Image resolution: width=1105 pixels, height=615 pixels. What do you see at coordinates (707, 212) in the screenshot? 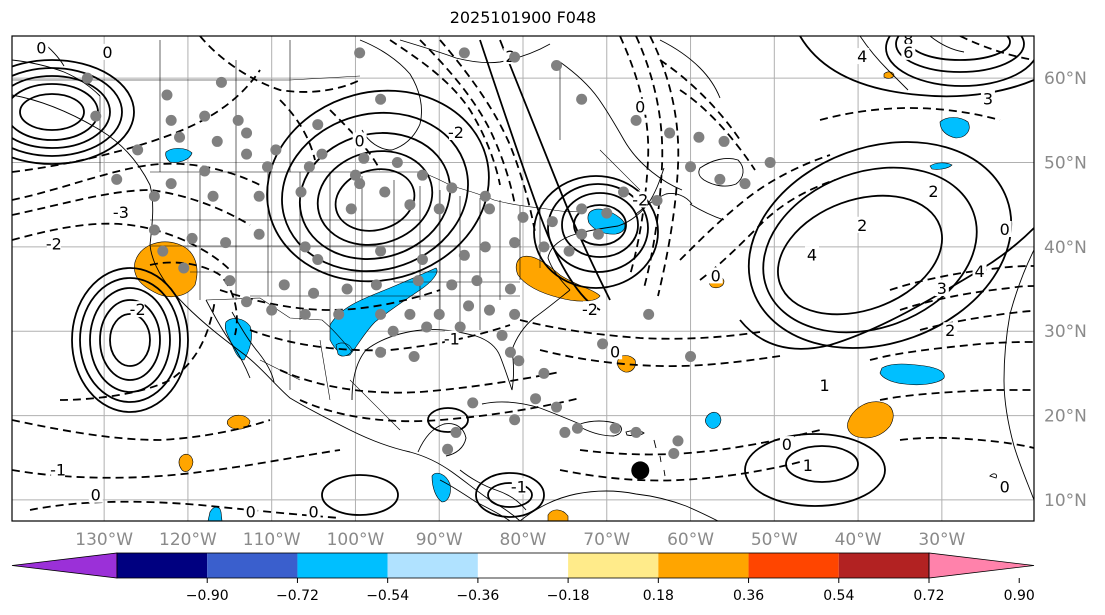
I see `newfoundland-south` at bounding box center [707, 212].